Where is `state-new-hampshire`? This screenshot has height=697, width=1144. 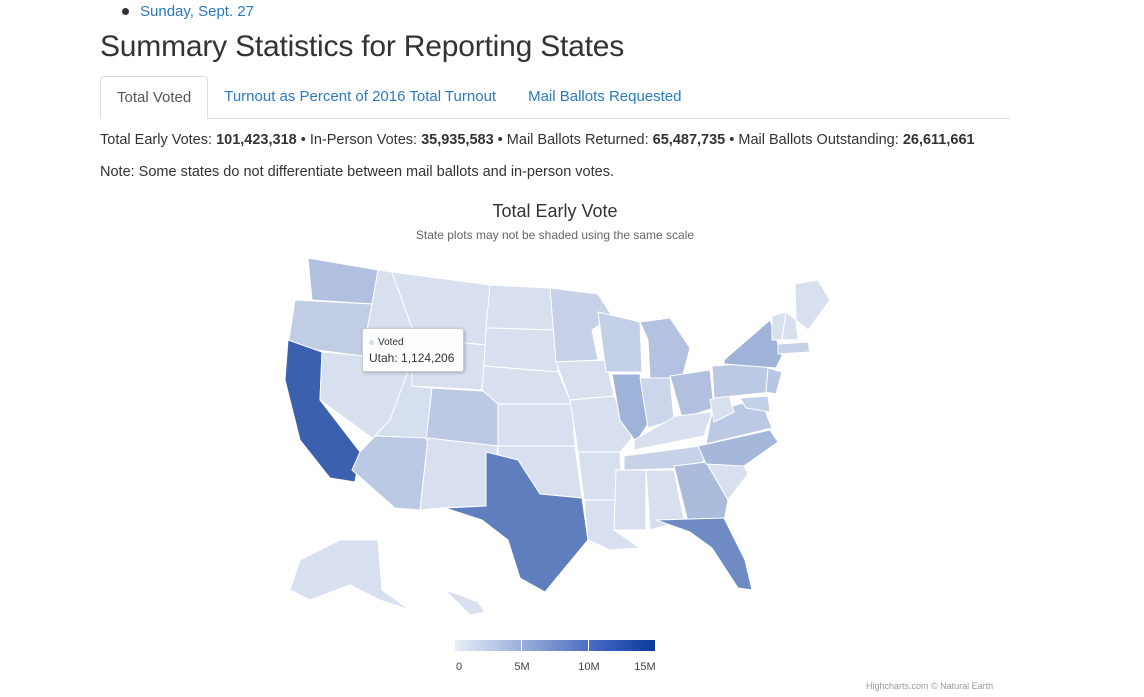
state-new-hampshire is located at coordinates (790, 326).